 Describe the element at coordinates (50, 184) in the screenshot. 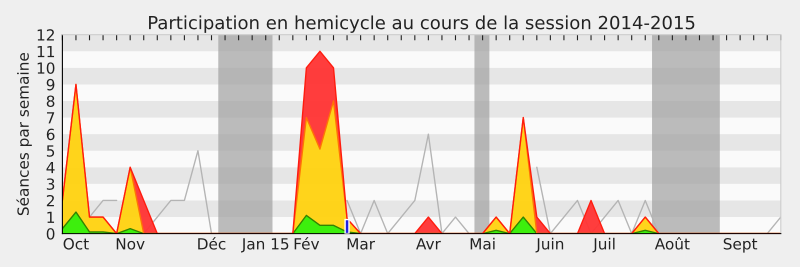

I see `y-tick-label: 3` at that location.